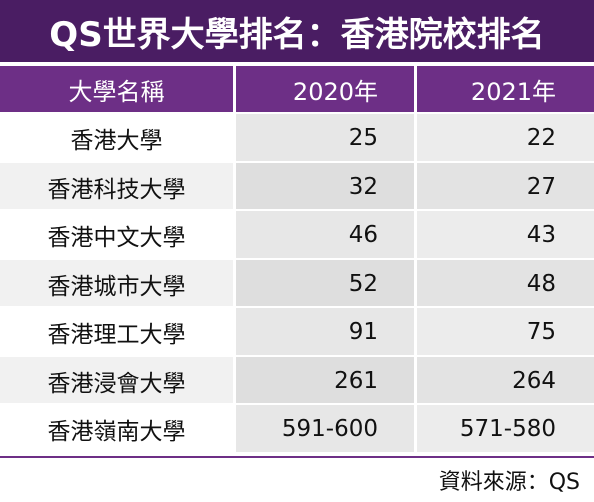 The image size is (594, 502). I want to click on table-row: 香港中文大學 46 43, so click(297, 235).